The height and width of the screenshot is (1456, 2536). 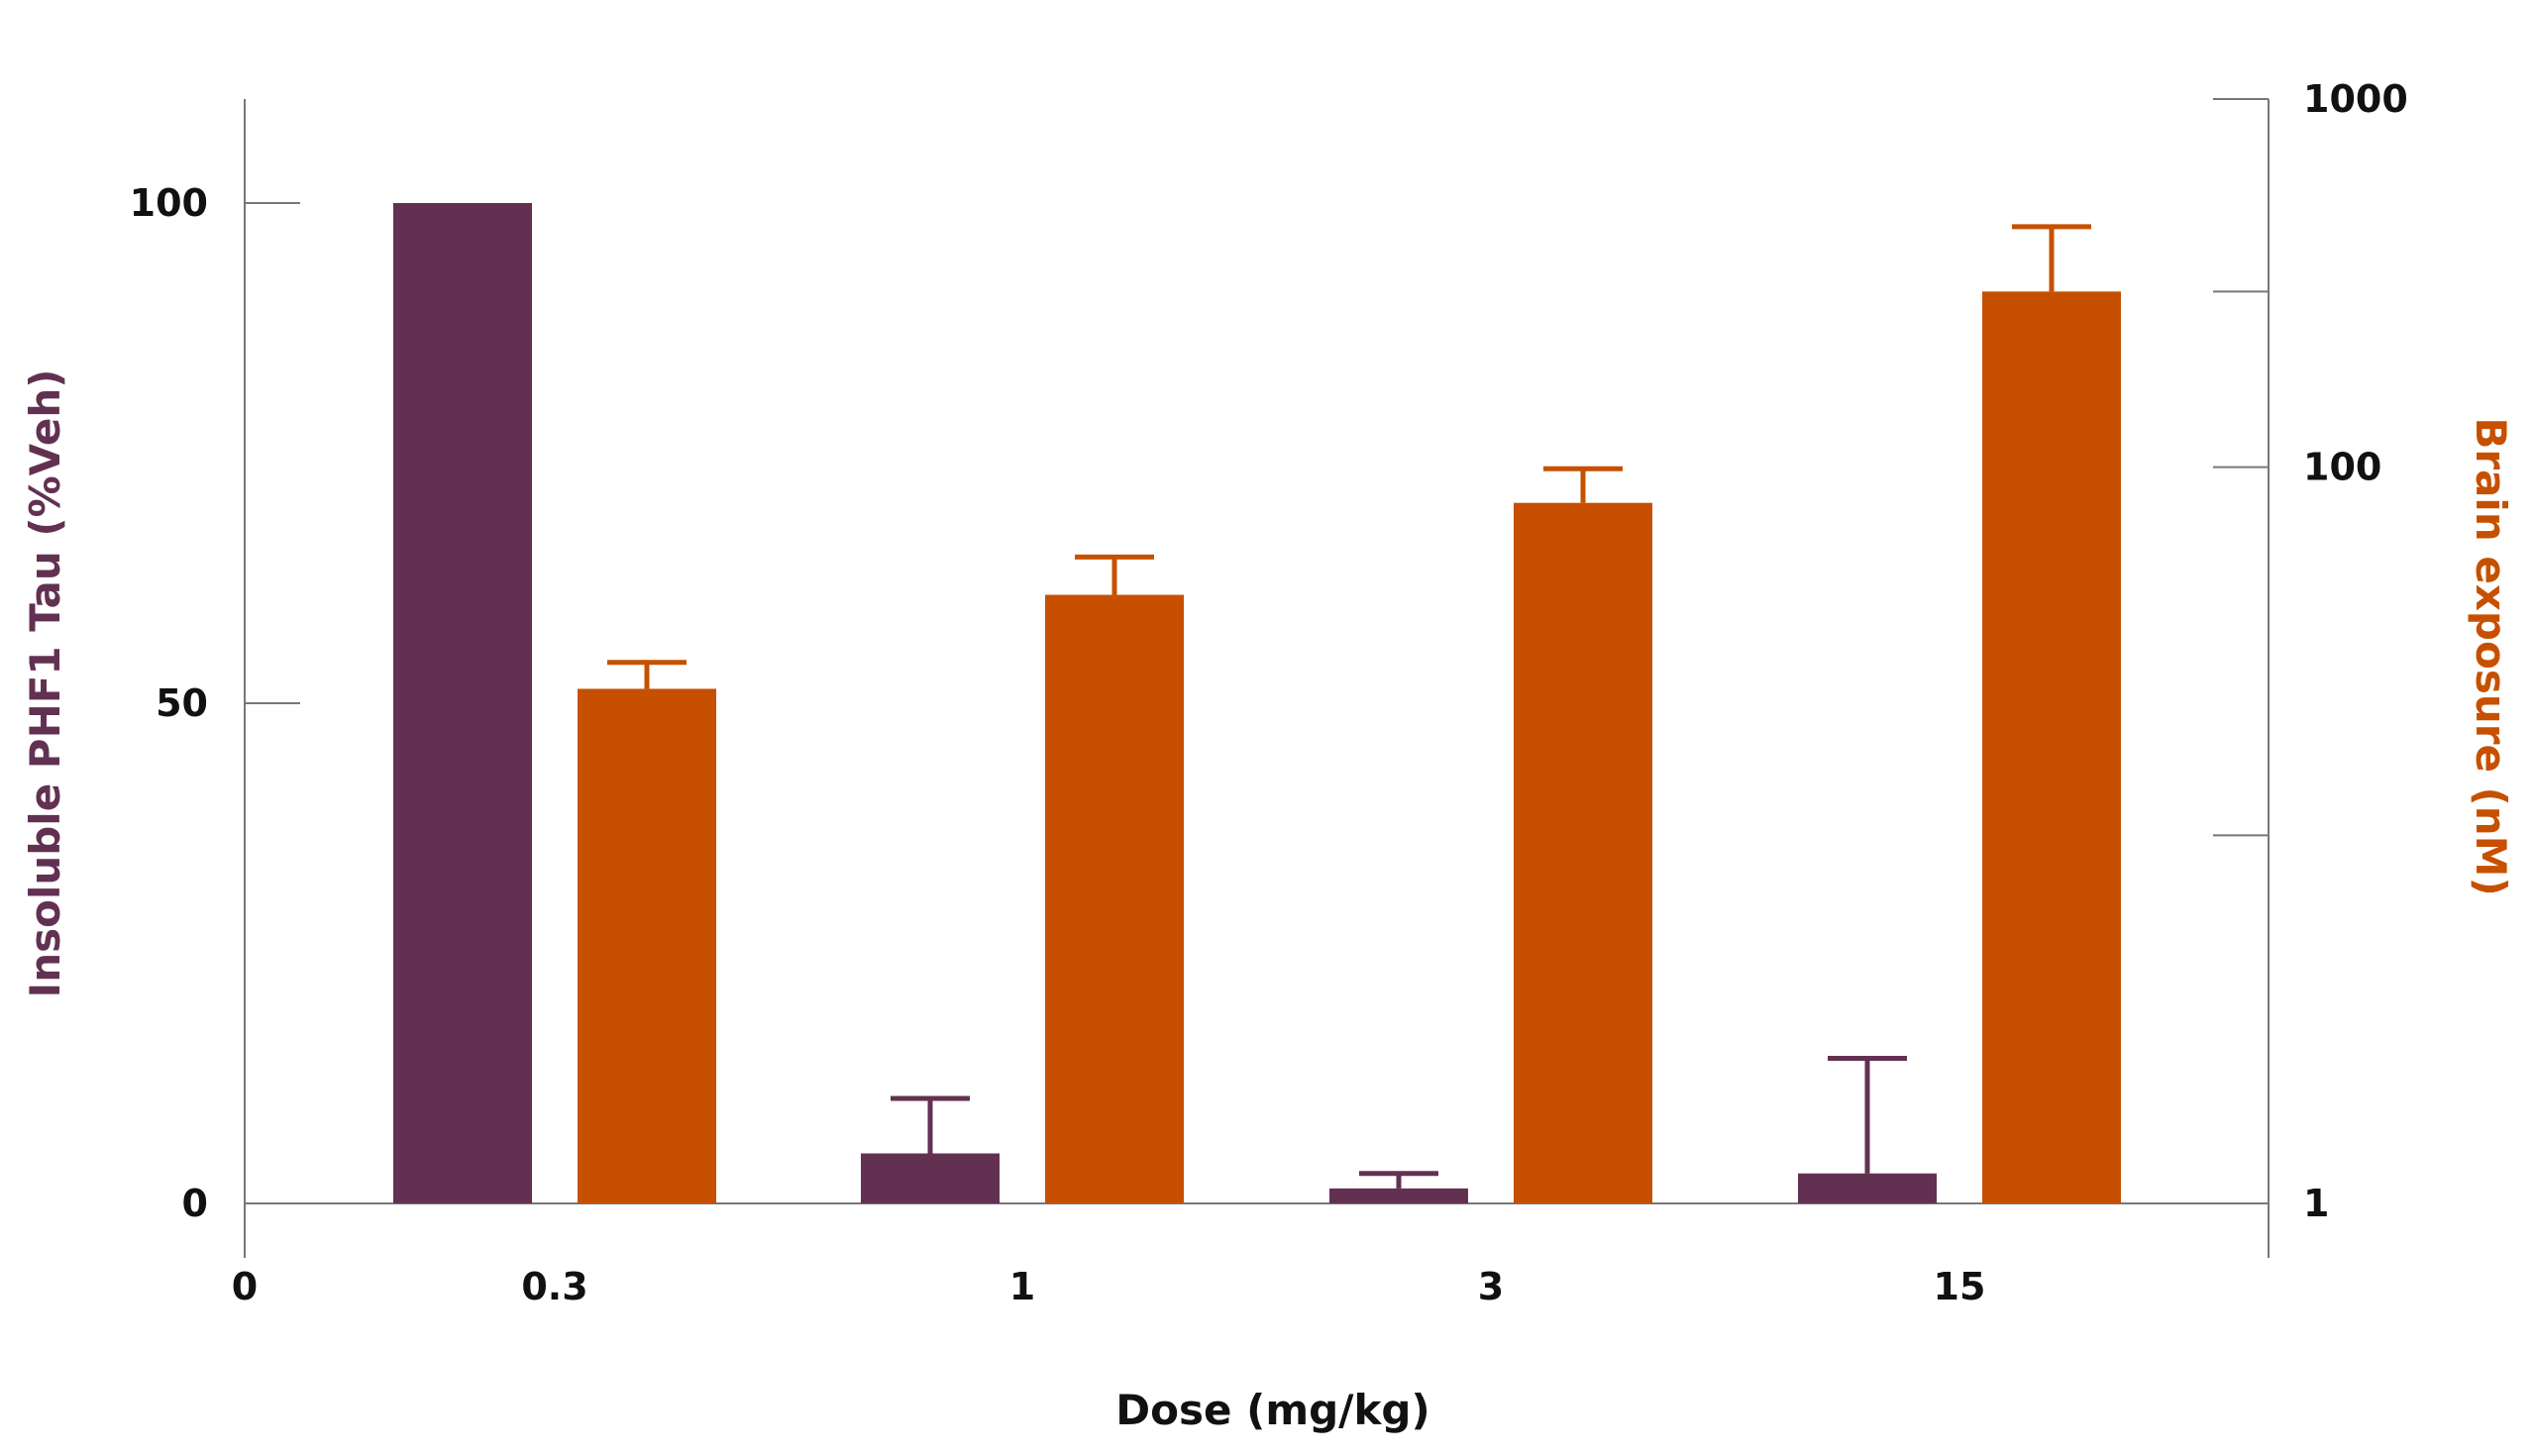 What do you see at coordinates (2316, 1203) in the screenshot?
I see `right-y-tick-label: 1` at bounding box center [2316, 1203].